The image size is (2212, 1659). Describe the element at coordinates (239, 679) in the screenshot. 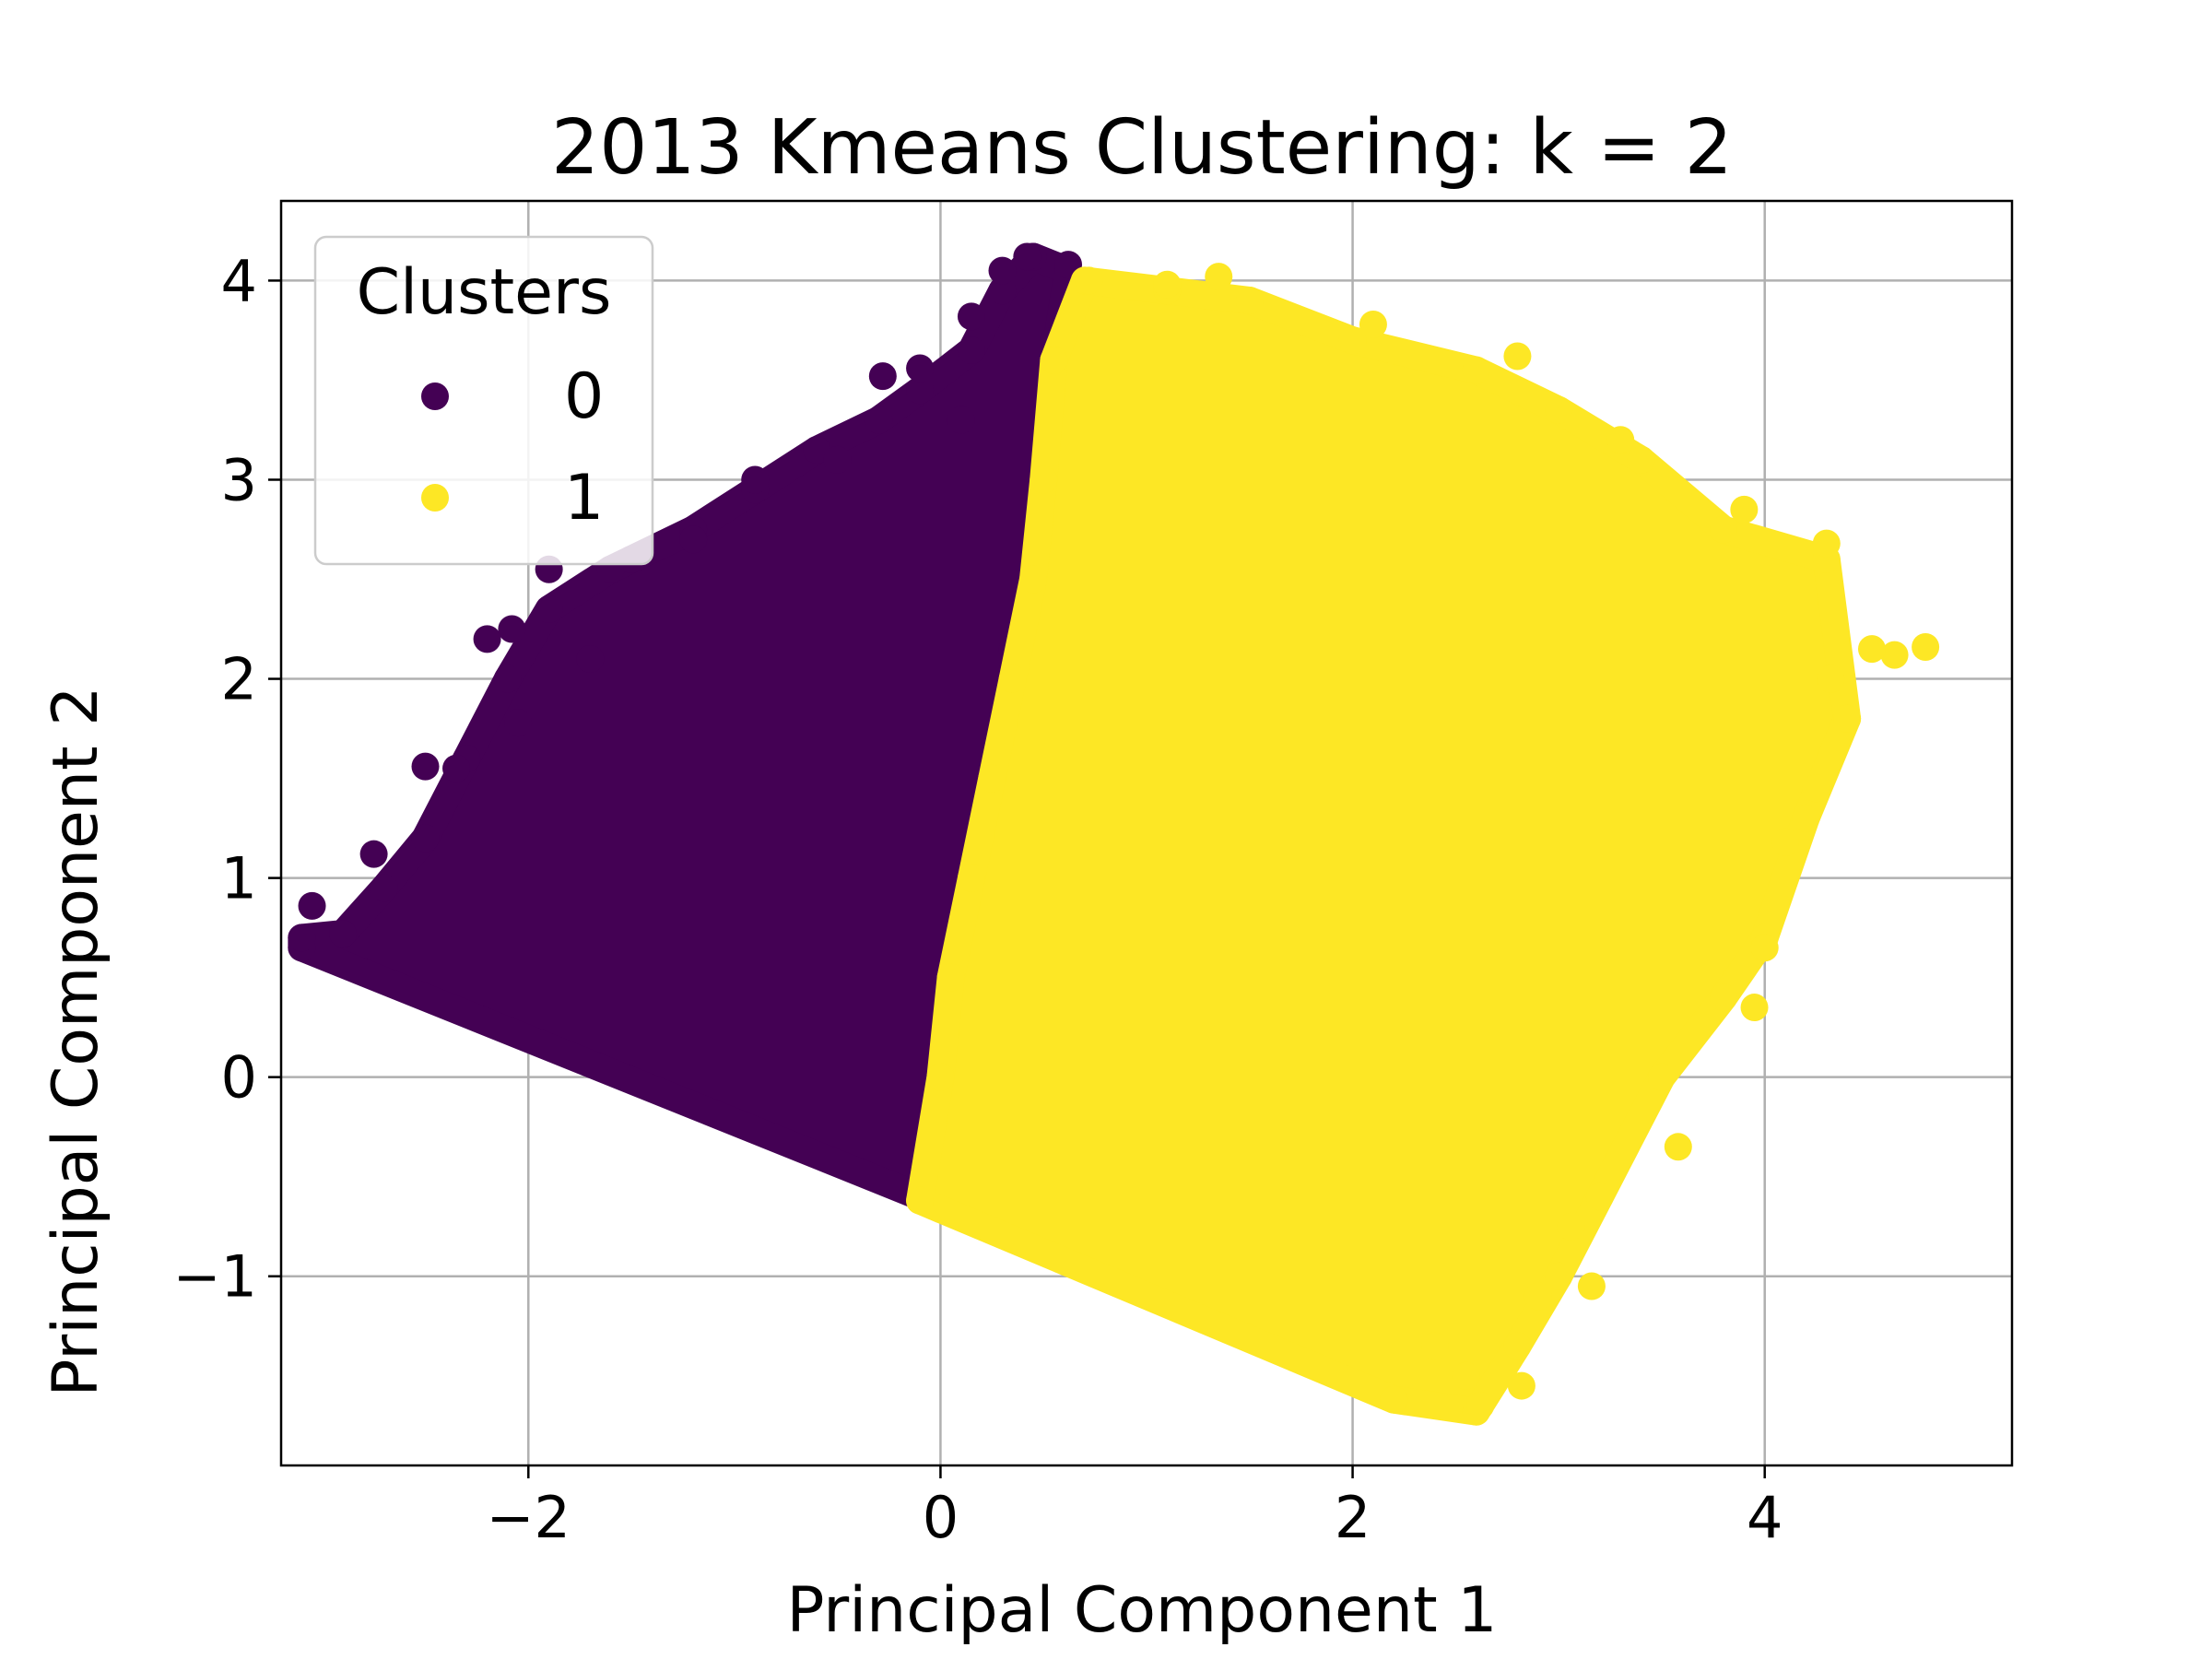

I see `y-tick-label: 2` at that location.